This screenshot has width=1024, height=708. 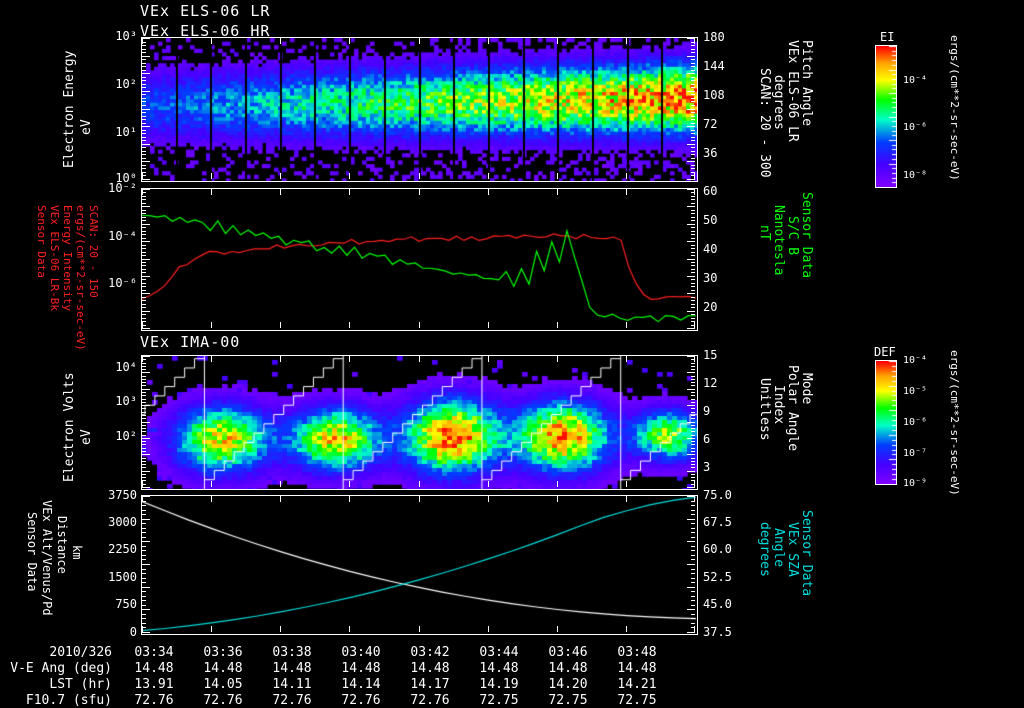 What do you see at coordinates (133, 632) in the screenshot?
I see `panel4-ytick-5: 0` at bounding box center [133, 632].